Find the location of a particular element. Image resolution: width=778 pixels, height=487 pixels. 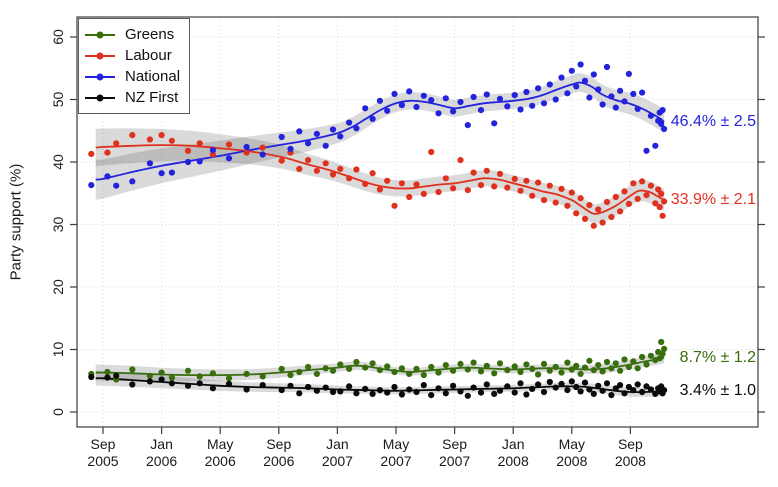

x-tick-label: Sep 2007 is located at coordinates (454, 452).